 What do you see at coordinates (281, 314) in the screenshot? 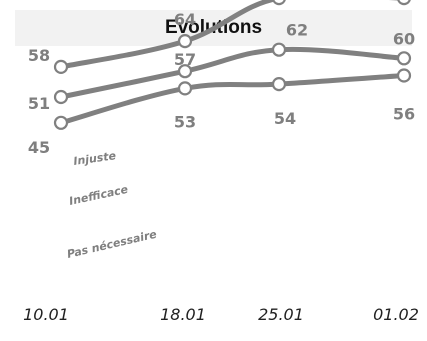
I see `x-tick-label-2: 25.01` at bounding box center [281, 314].